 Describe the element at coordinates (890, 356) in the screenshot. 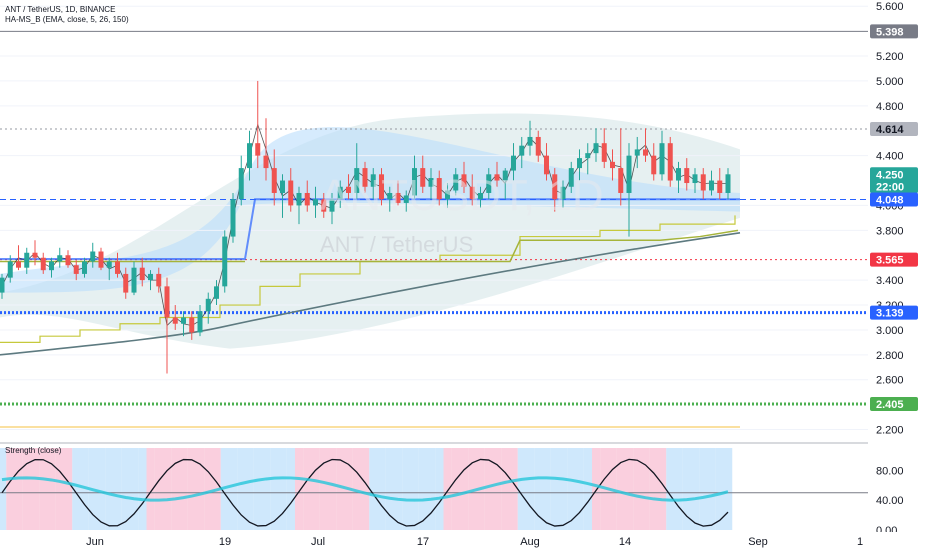

I see `price-axis-tick: 2.800` at that location.